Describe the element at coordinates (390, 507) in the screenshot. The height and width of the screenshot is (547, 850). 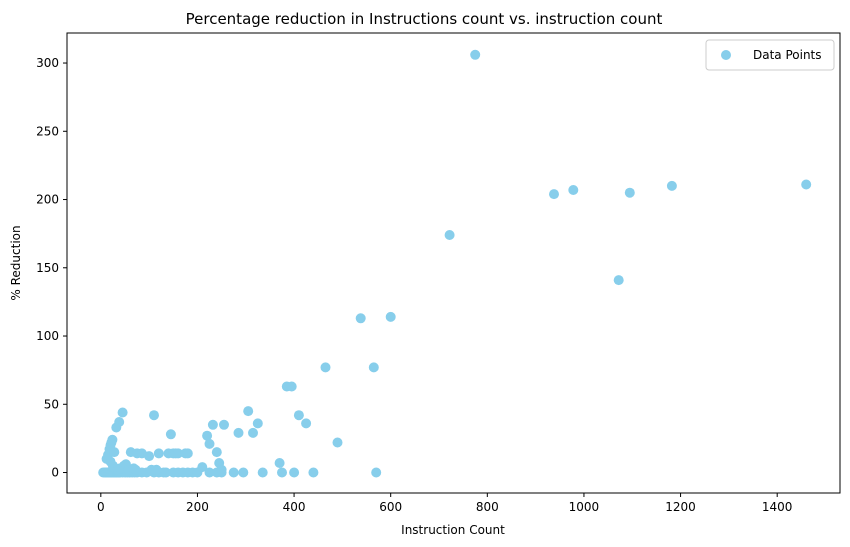
I see `x-tick-label: 600` at that location.